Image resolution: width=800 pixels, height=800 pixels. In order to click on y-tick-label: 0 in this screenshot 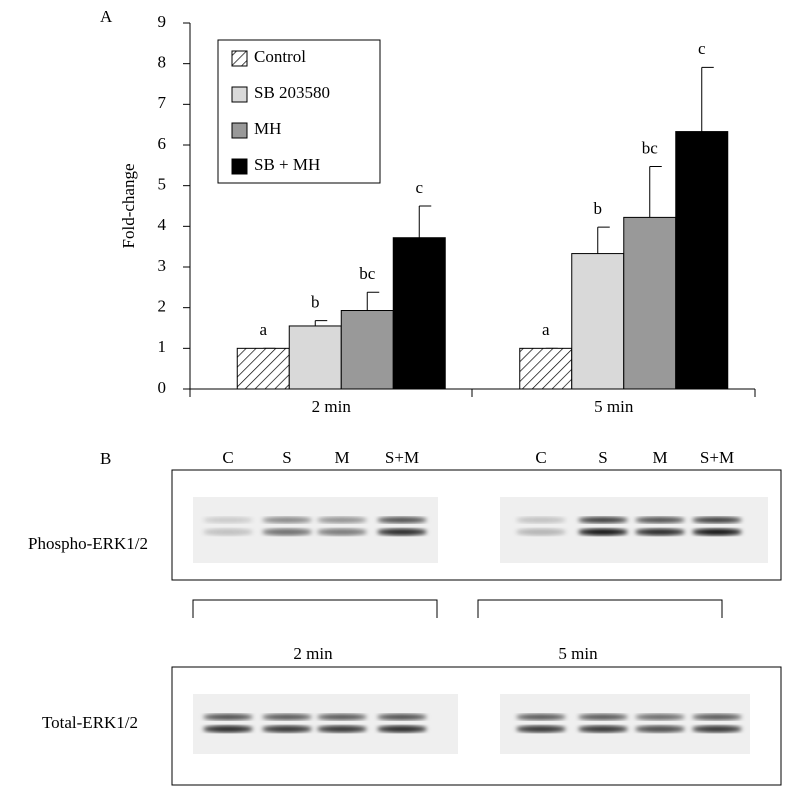, I will do `click(162, 387)`.